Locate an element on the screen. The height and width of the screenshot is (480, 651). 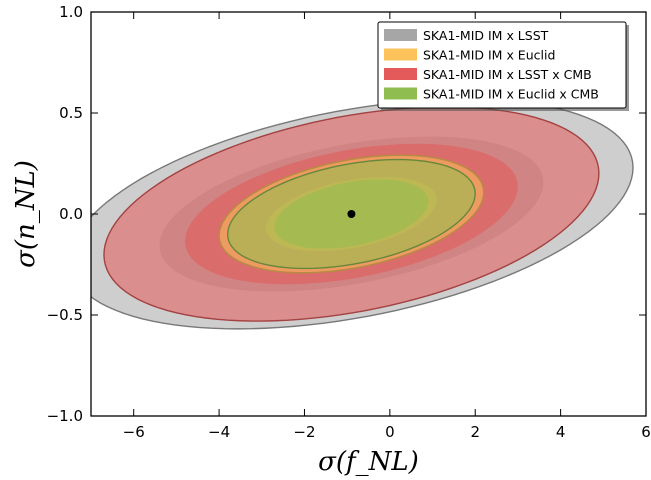
fiducial-point is located at coordinates (351, 214).